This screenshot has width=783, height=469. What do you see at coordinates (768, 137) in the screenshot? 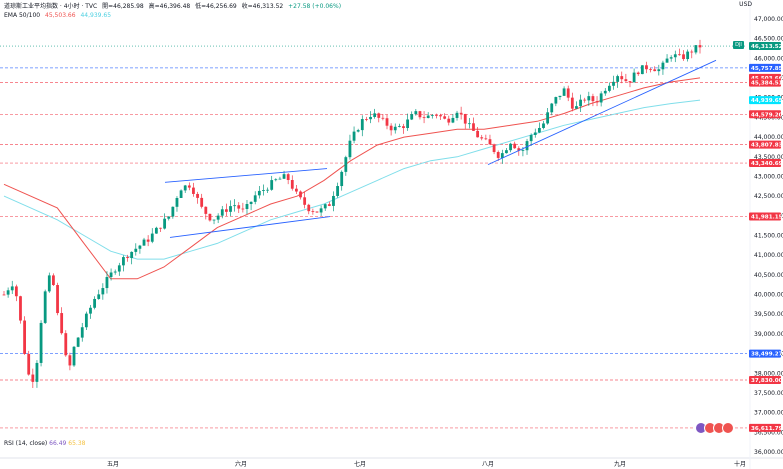
I see `y-tick-label: 44,000.00` at bounding box center [768, 137].